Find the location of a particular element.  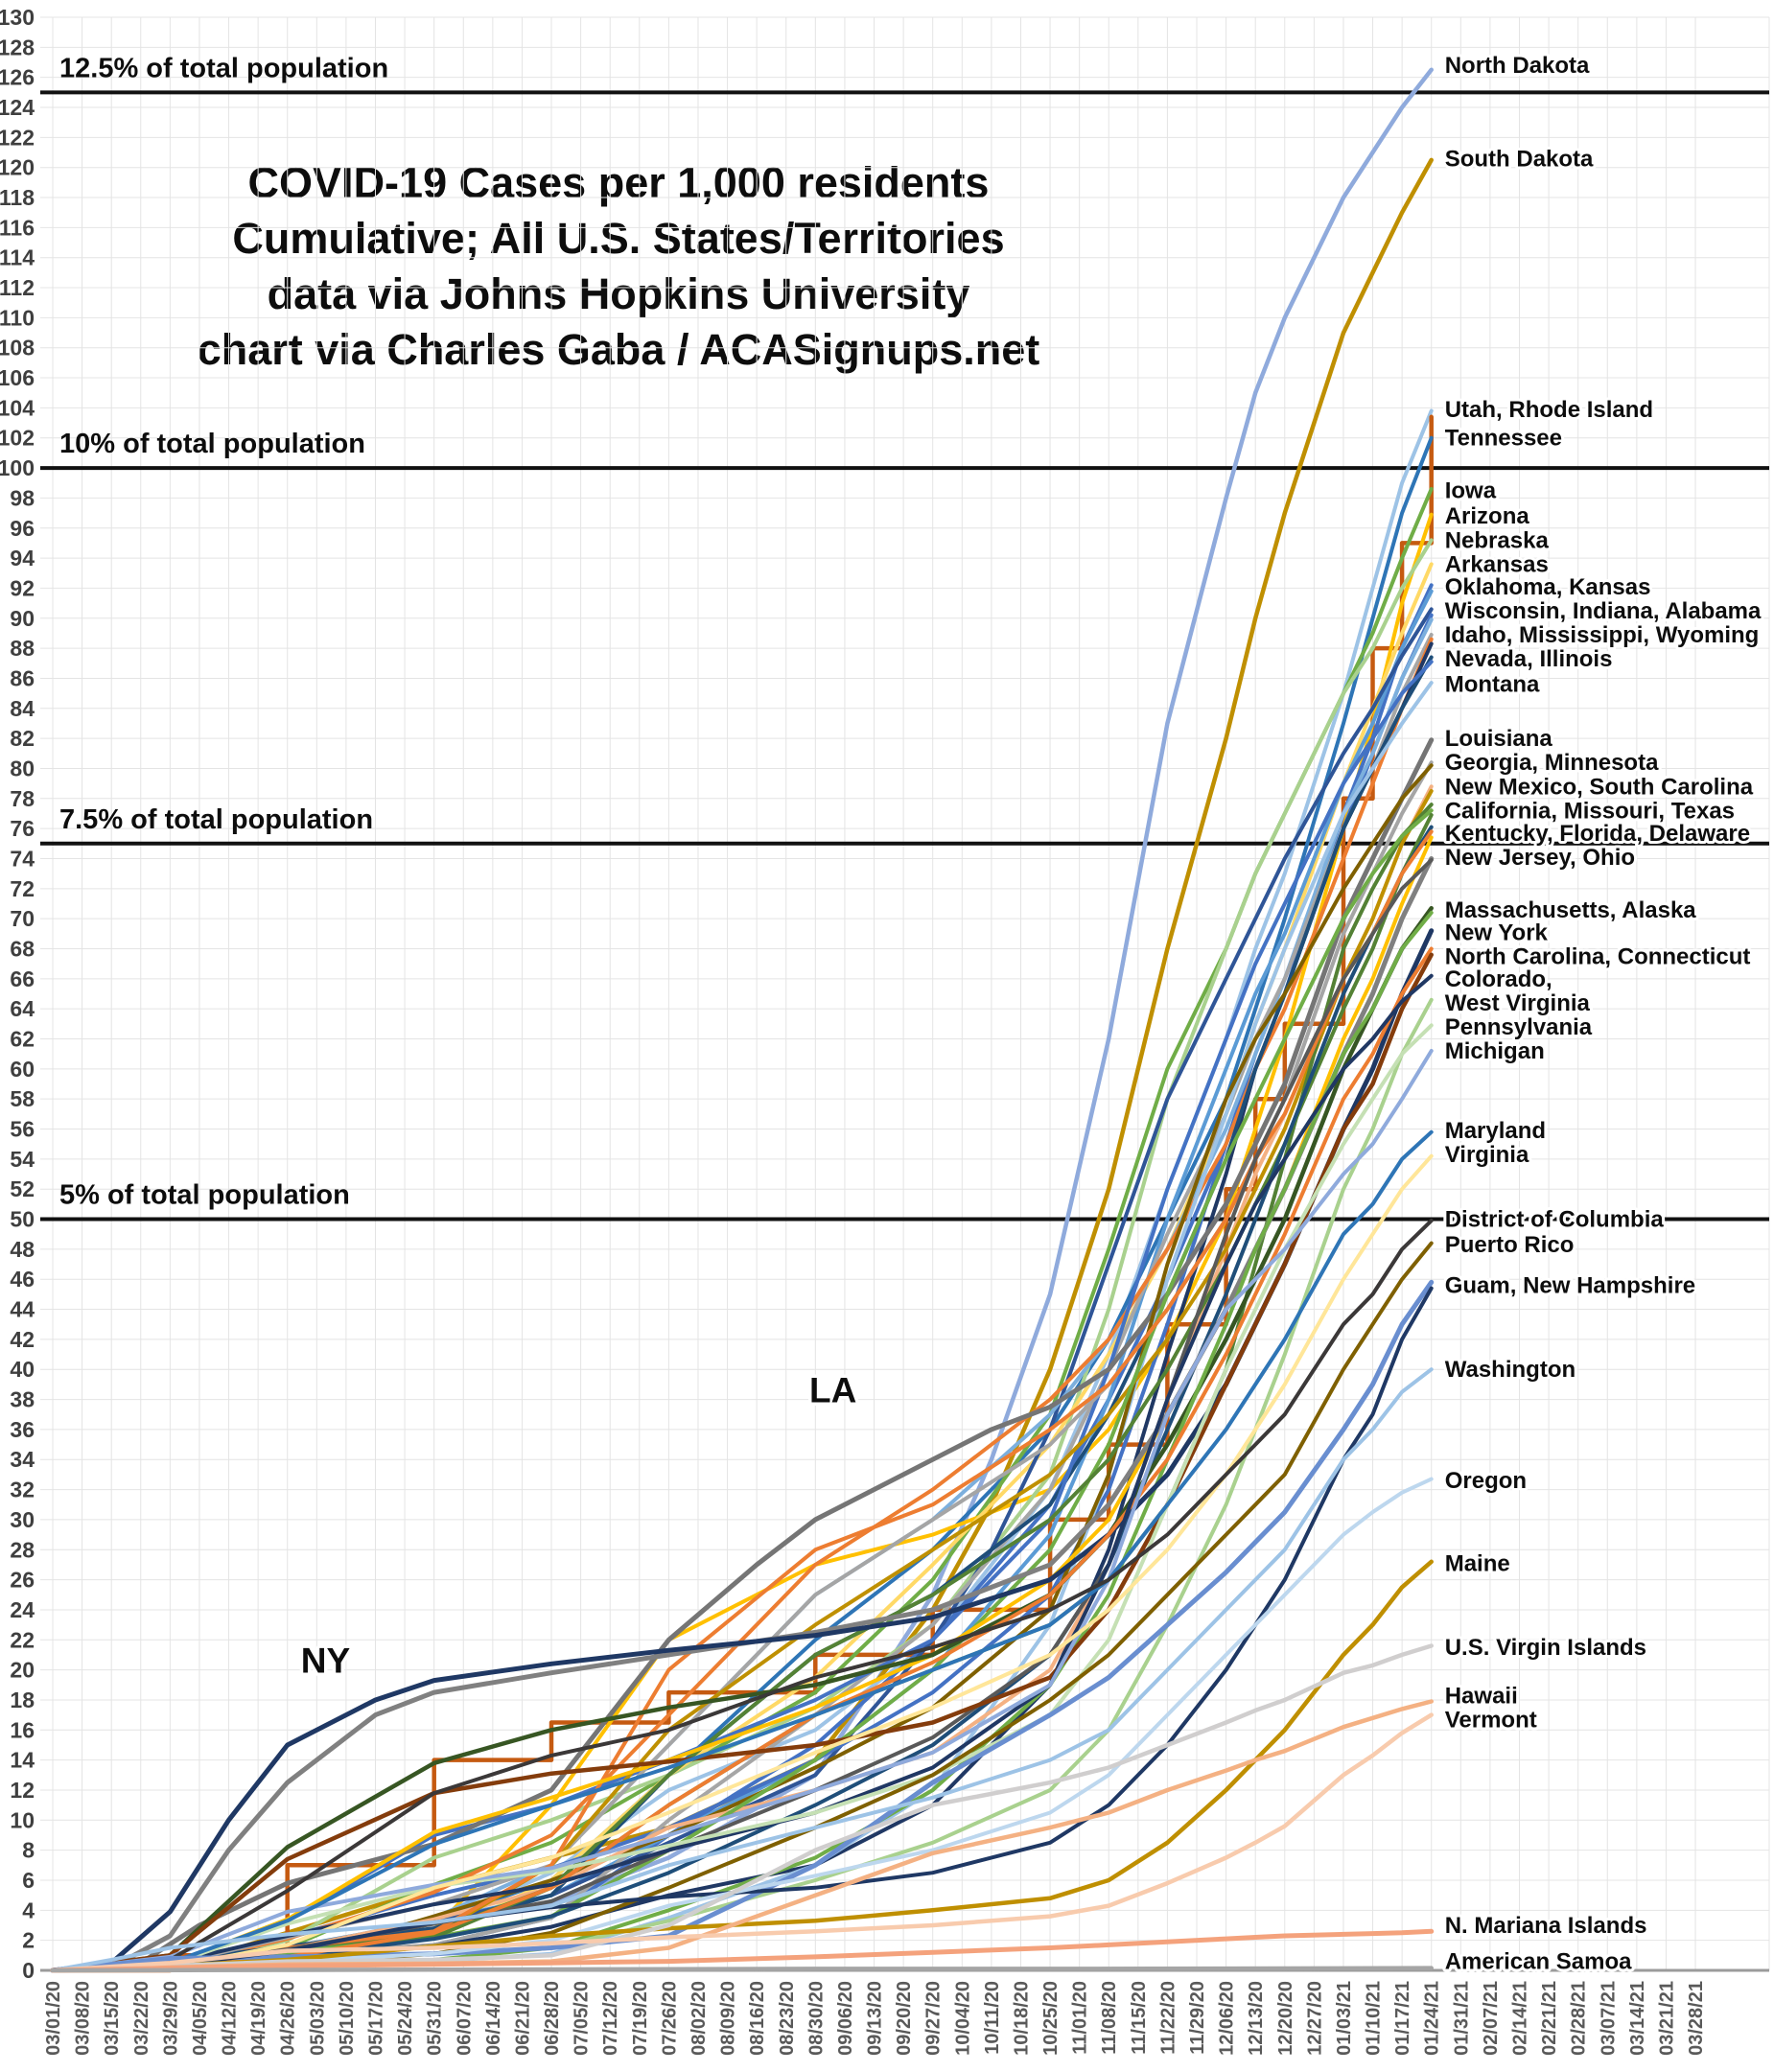

y-tick-label: 70 is located at coordinates (22, 918).